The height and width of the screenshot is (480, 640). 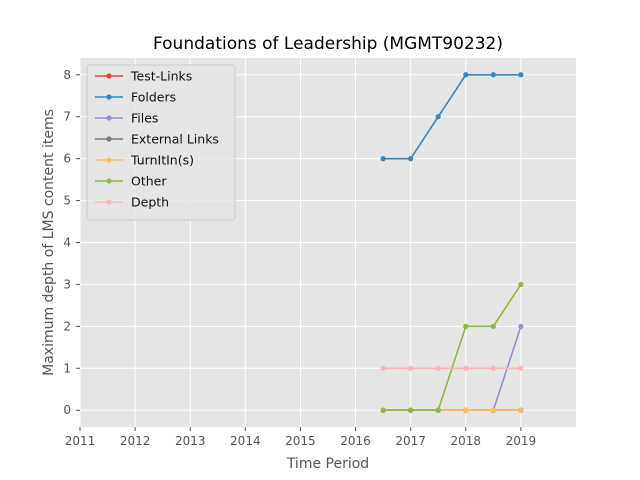 I want to click on series-line-folders, so click(x=452, y=116).